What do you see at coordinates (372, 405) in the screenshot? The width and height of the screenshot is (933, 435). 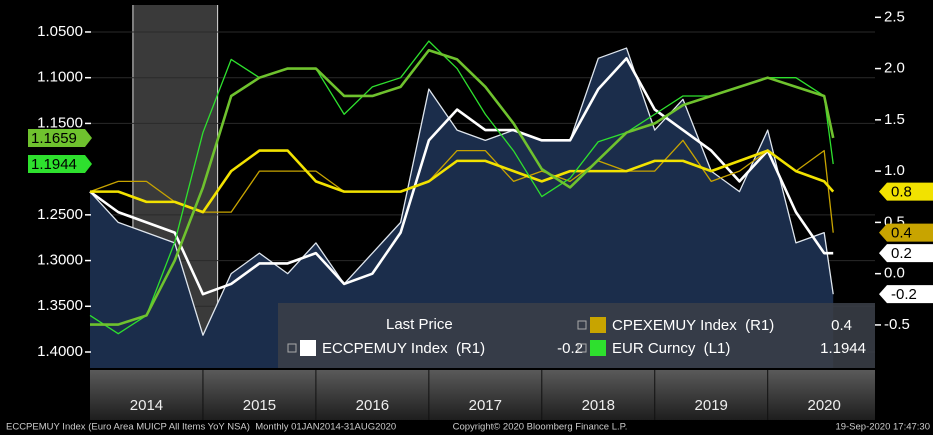 I see `x-tick-label: 2016` at bounding box center [372, 405].